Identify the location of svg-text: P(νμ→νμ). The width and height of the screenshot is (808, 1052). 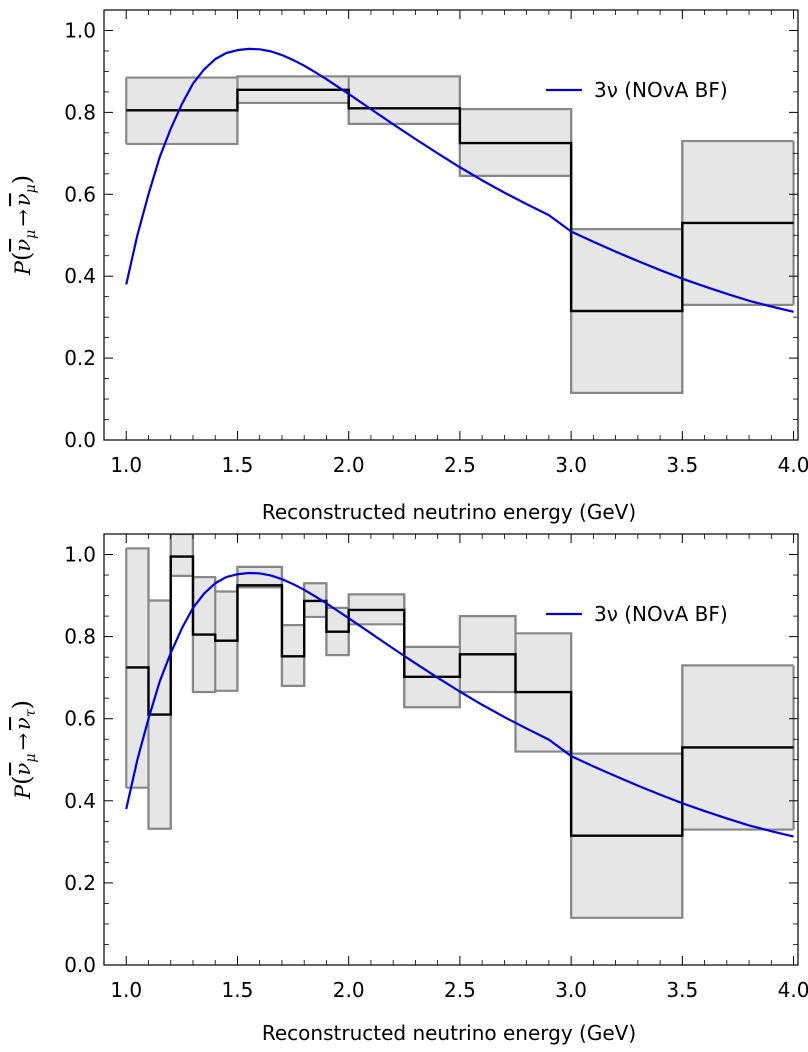
(23, 225).